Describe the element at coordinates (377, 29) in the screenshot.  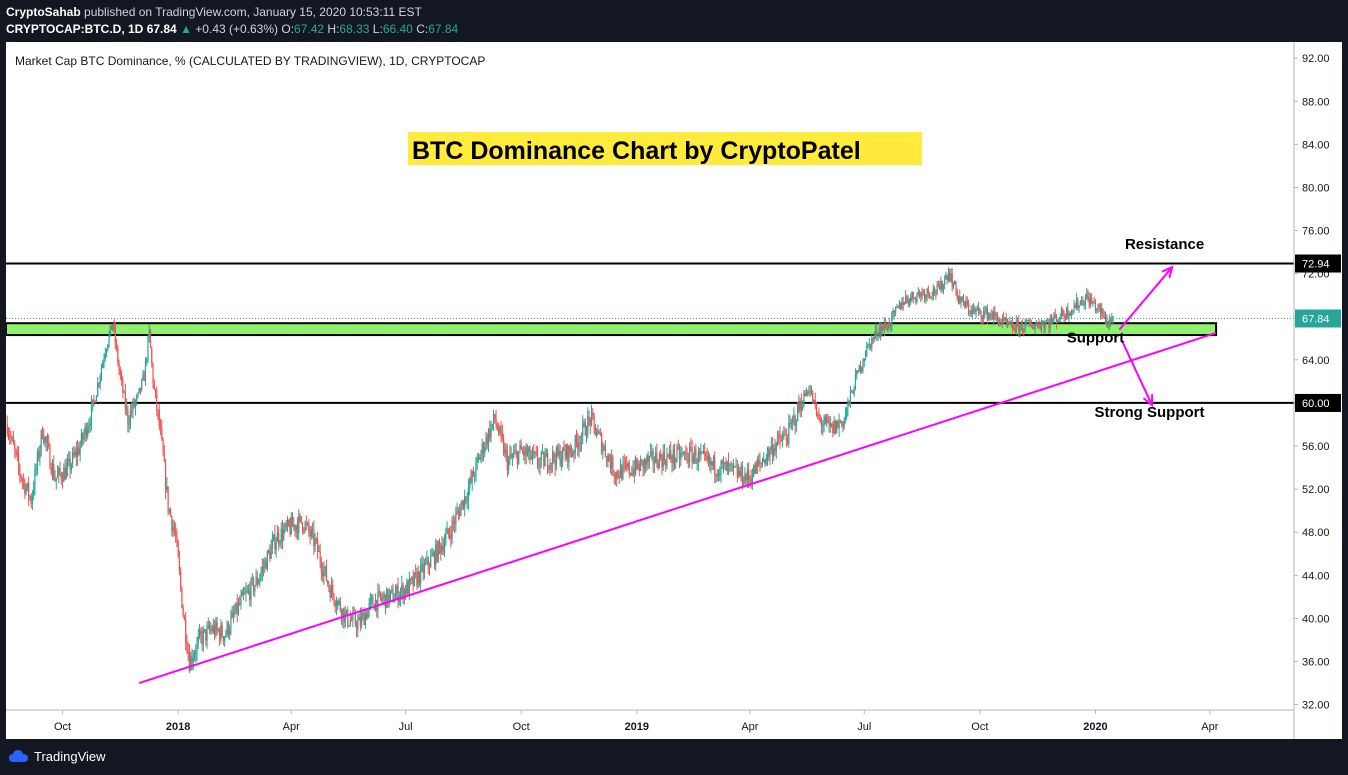
I see `low-label: L:` at that location.